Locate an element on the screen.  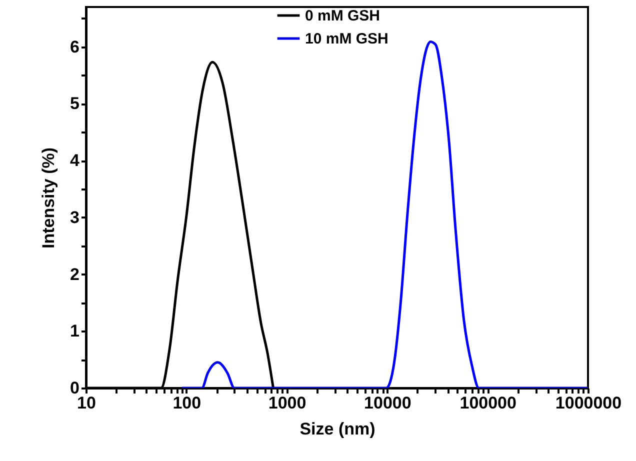
x-tick-label: 1000000 is located at coordinates (588, 403).